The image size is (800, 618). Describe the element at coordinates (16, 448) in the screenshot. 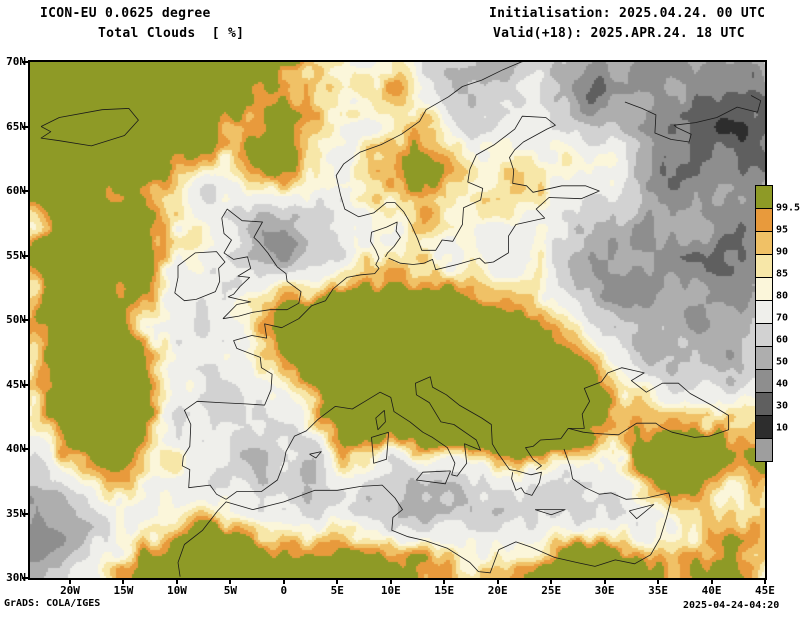

I see `lat-tick-label-40N: 40N` at that location.